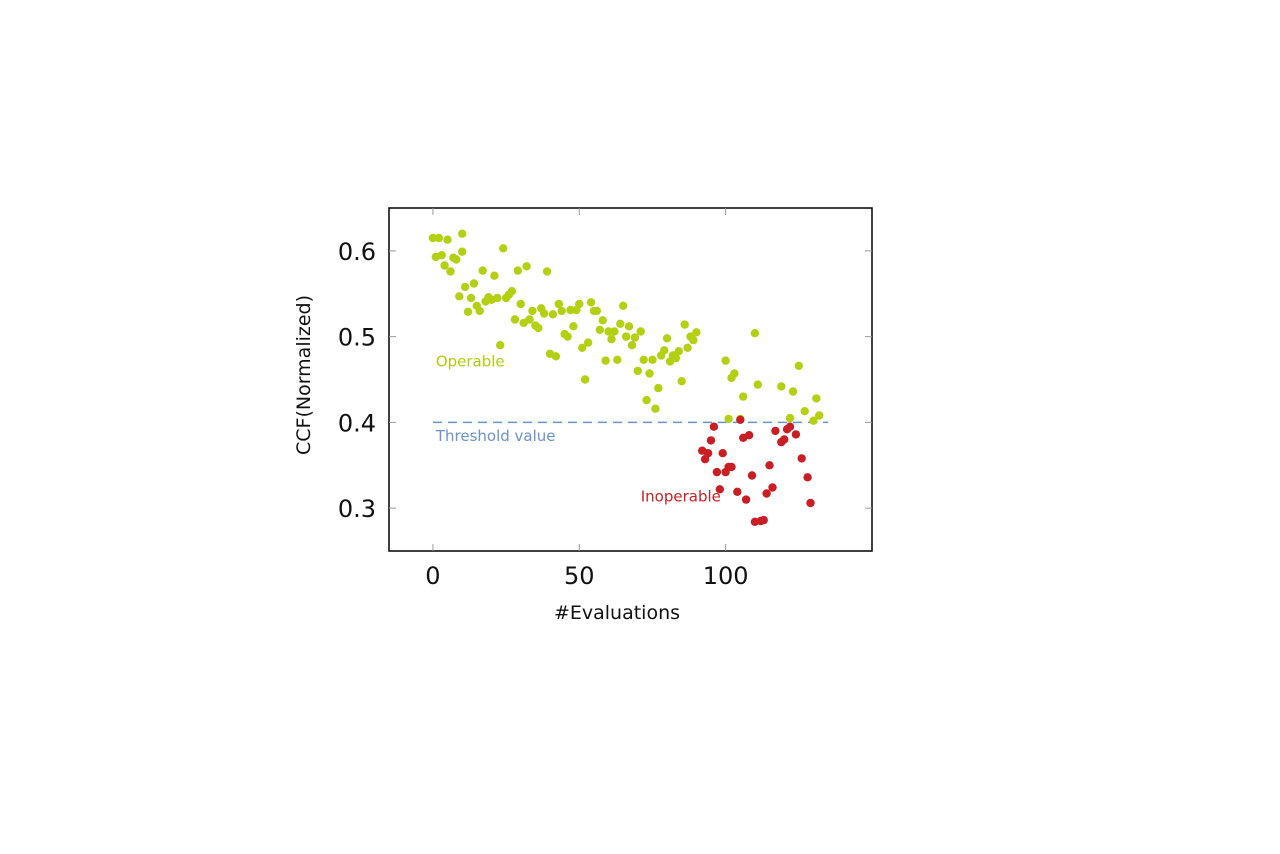  Describe the element at coordinates (726, 576) in the screenshot. I see `x-tick-label: 100` at that location.